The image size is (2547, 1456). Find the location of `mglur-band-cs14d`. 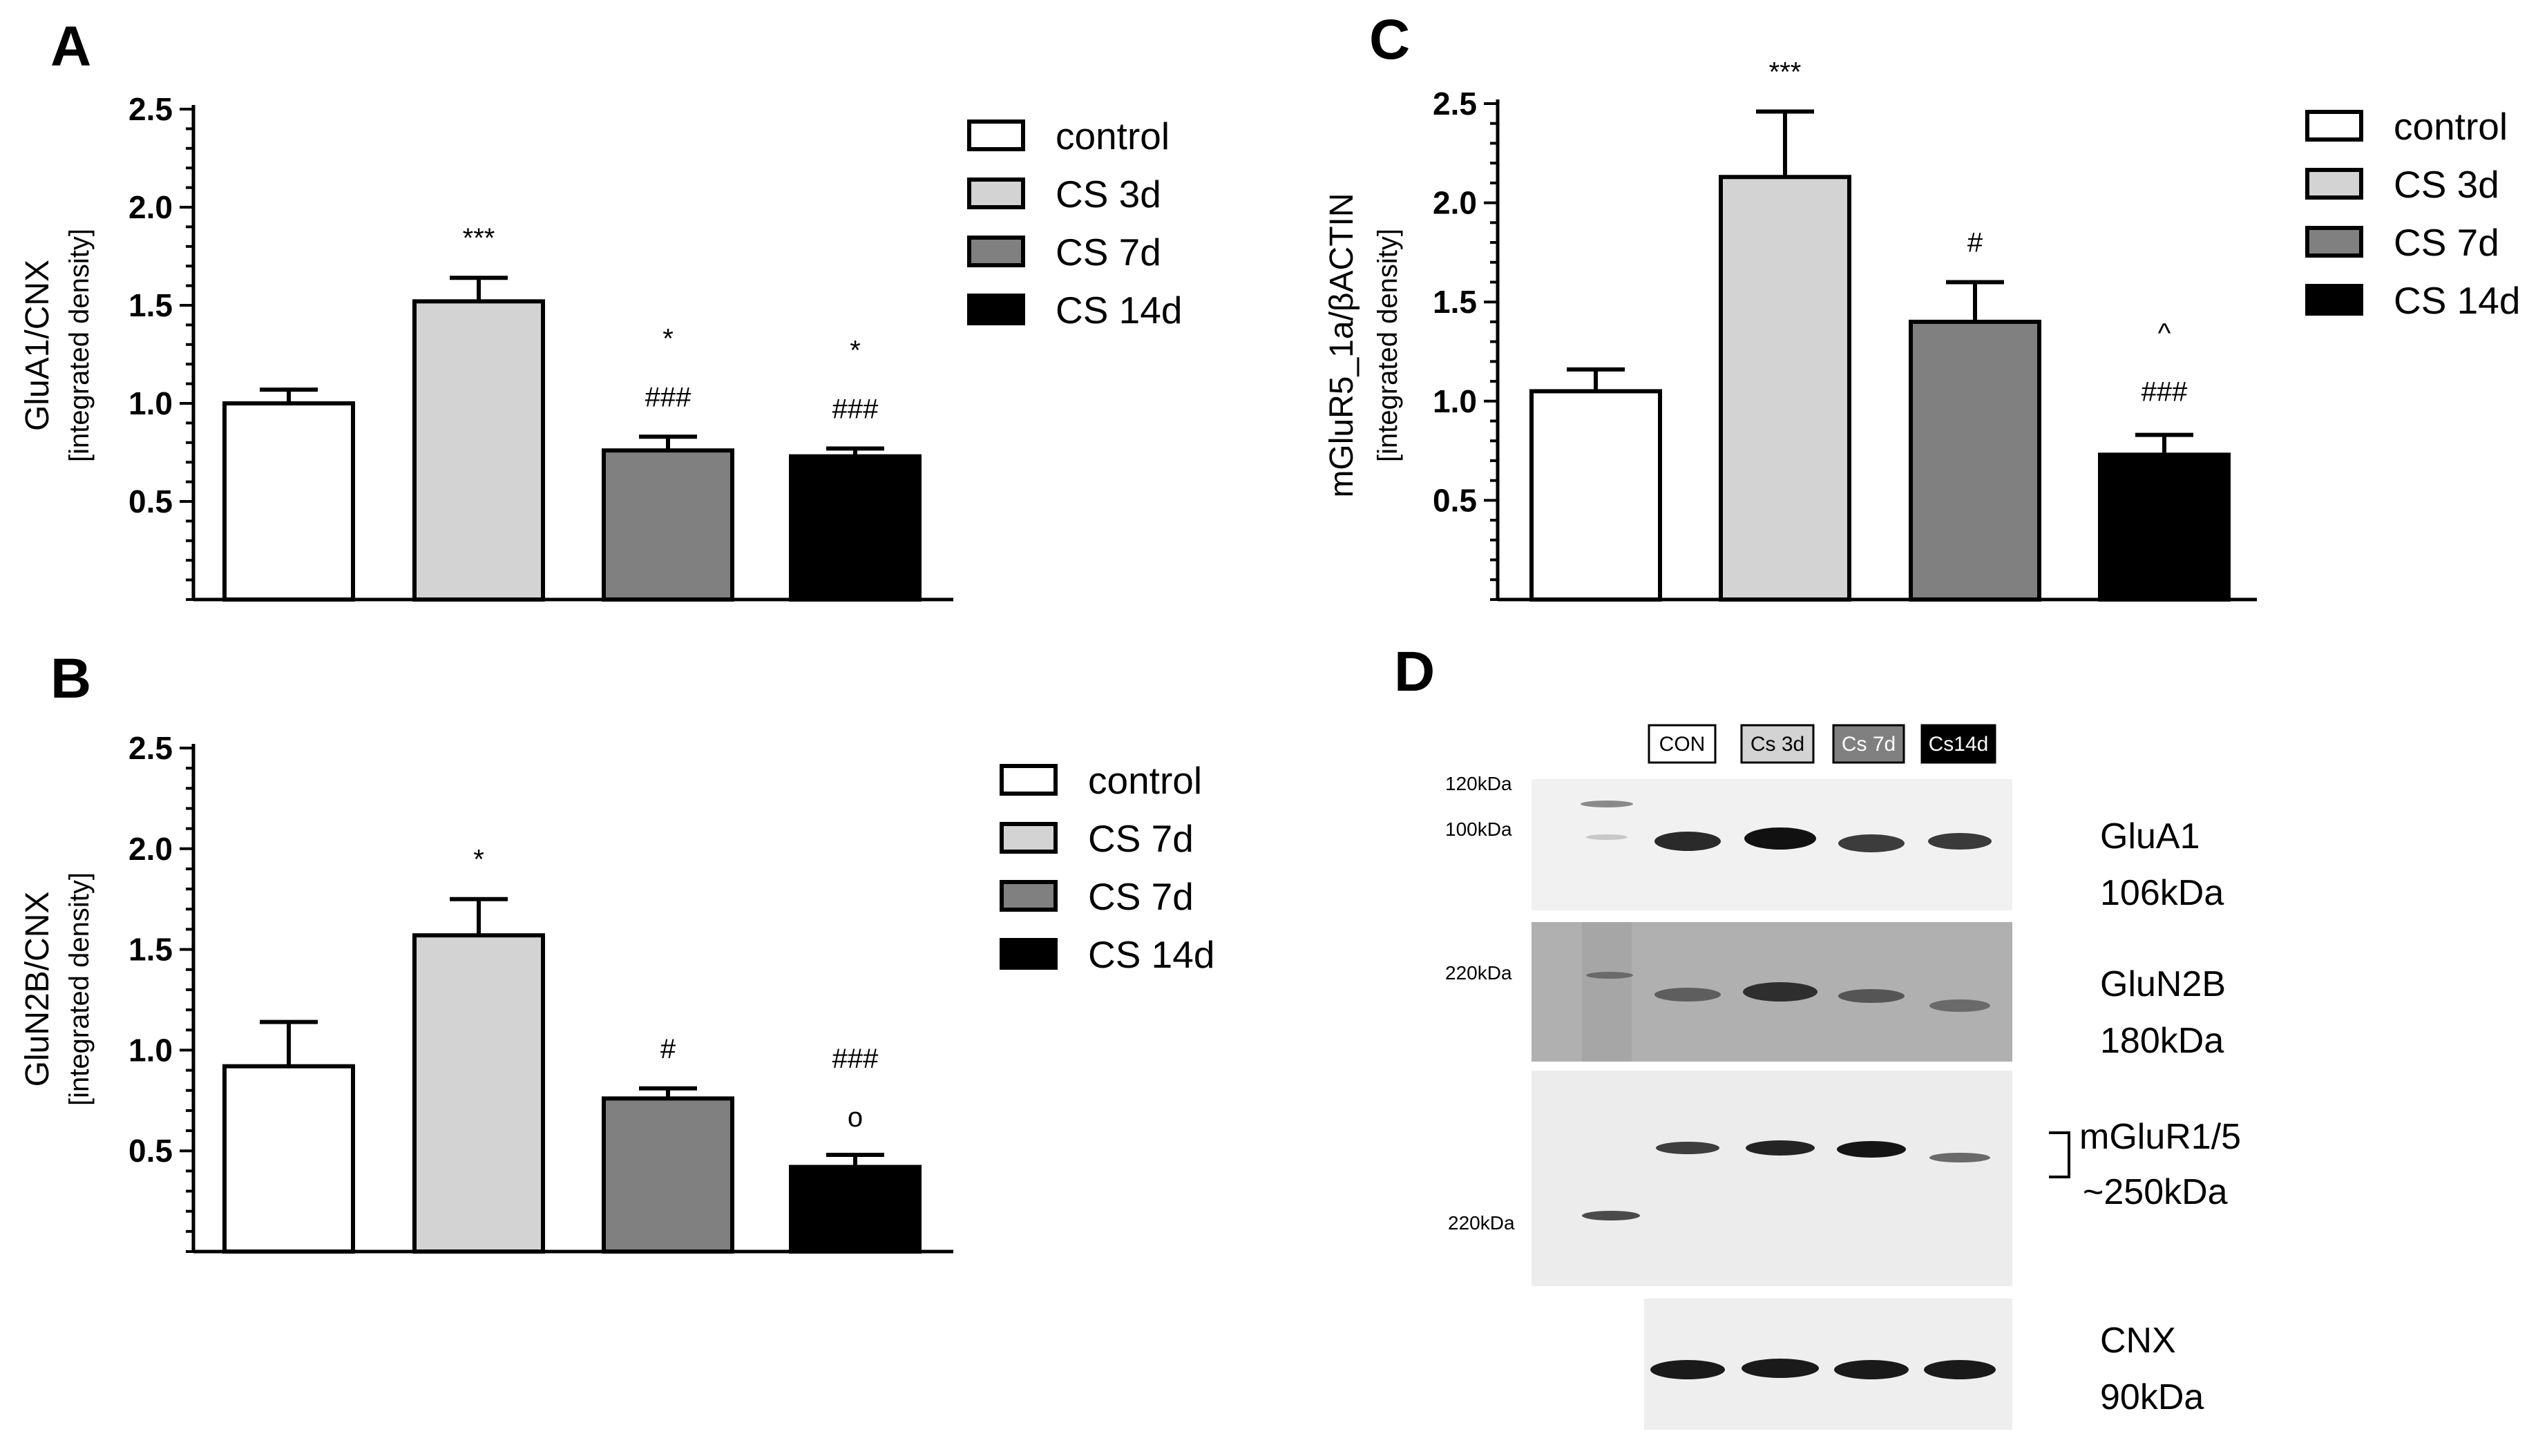

mglur-band-cs14d is located at coordinates (1959, 1157).